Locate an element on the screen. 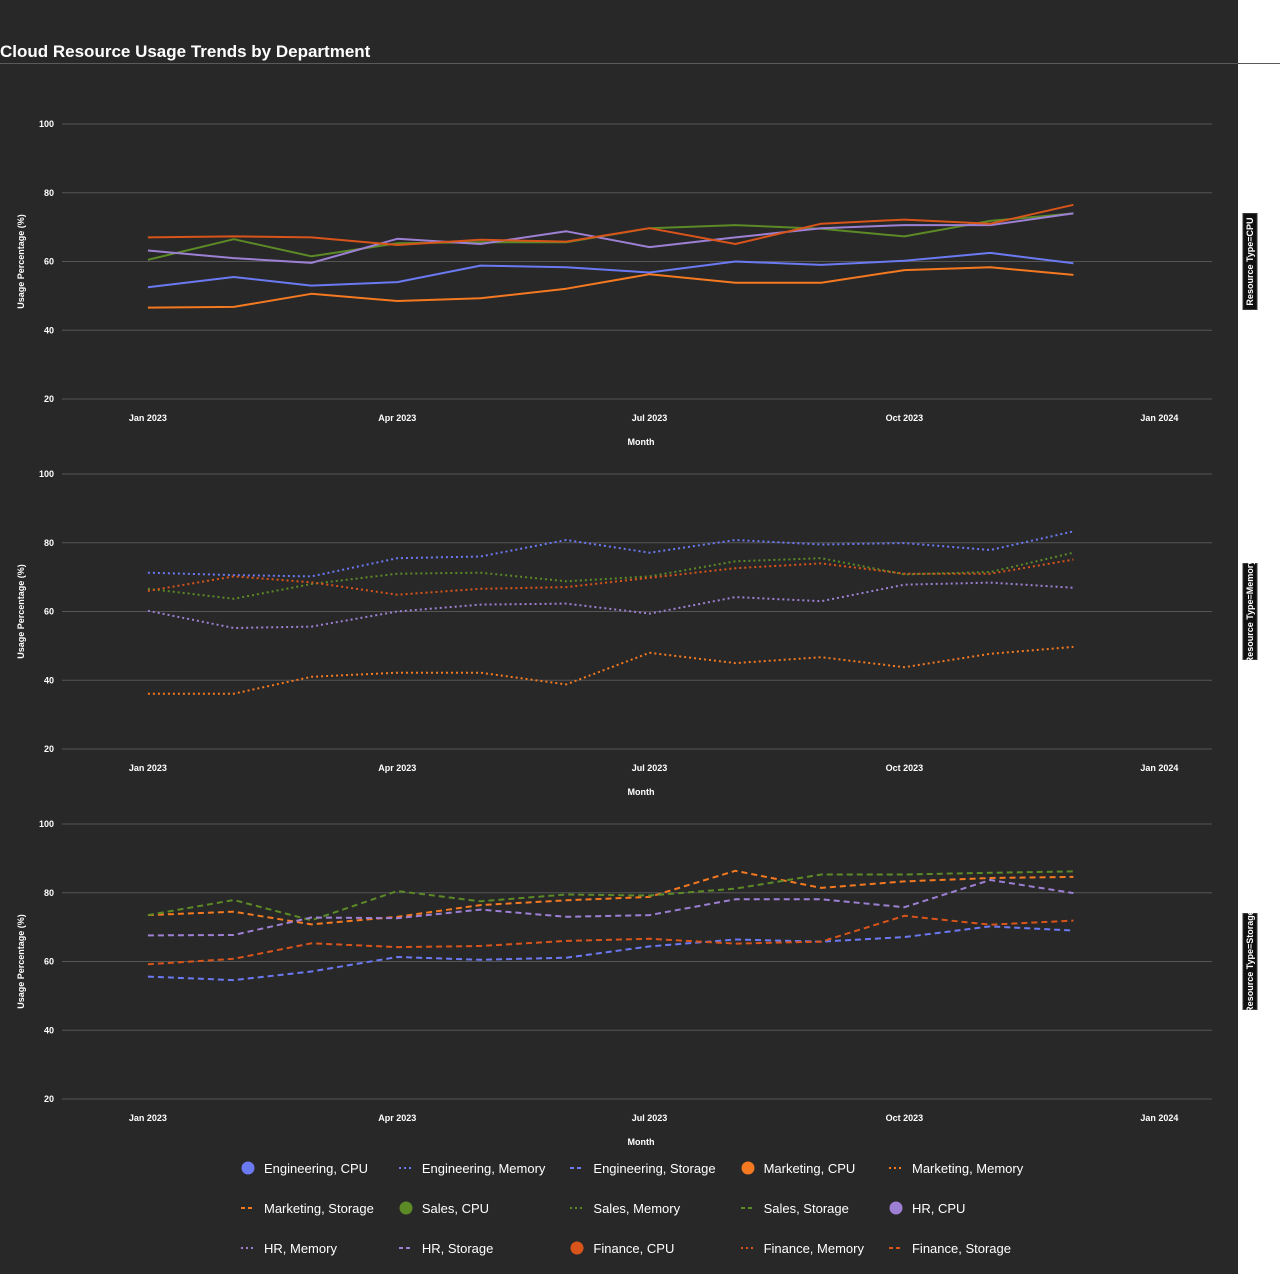 This screenshot has width=1280, height=1274. legend-item: Marketing, Storage is located at coordinates (307, 1208).